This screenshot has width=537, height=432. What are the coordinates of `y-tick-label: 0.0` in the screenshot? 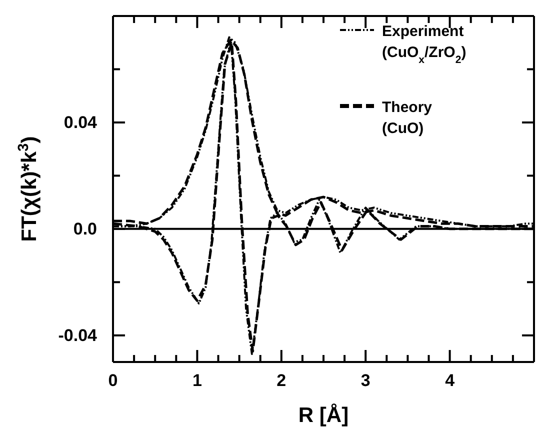 It's located at (85, 228).